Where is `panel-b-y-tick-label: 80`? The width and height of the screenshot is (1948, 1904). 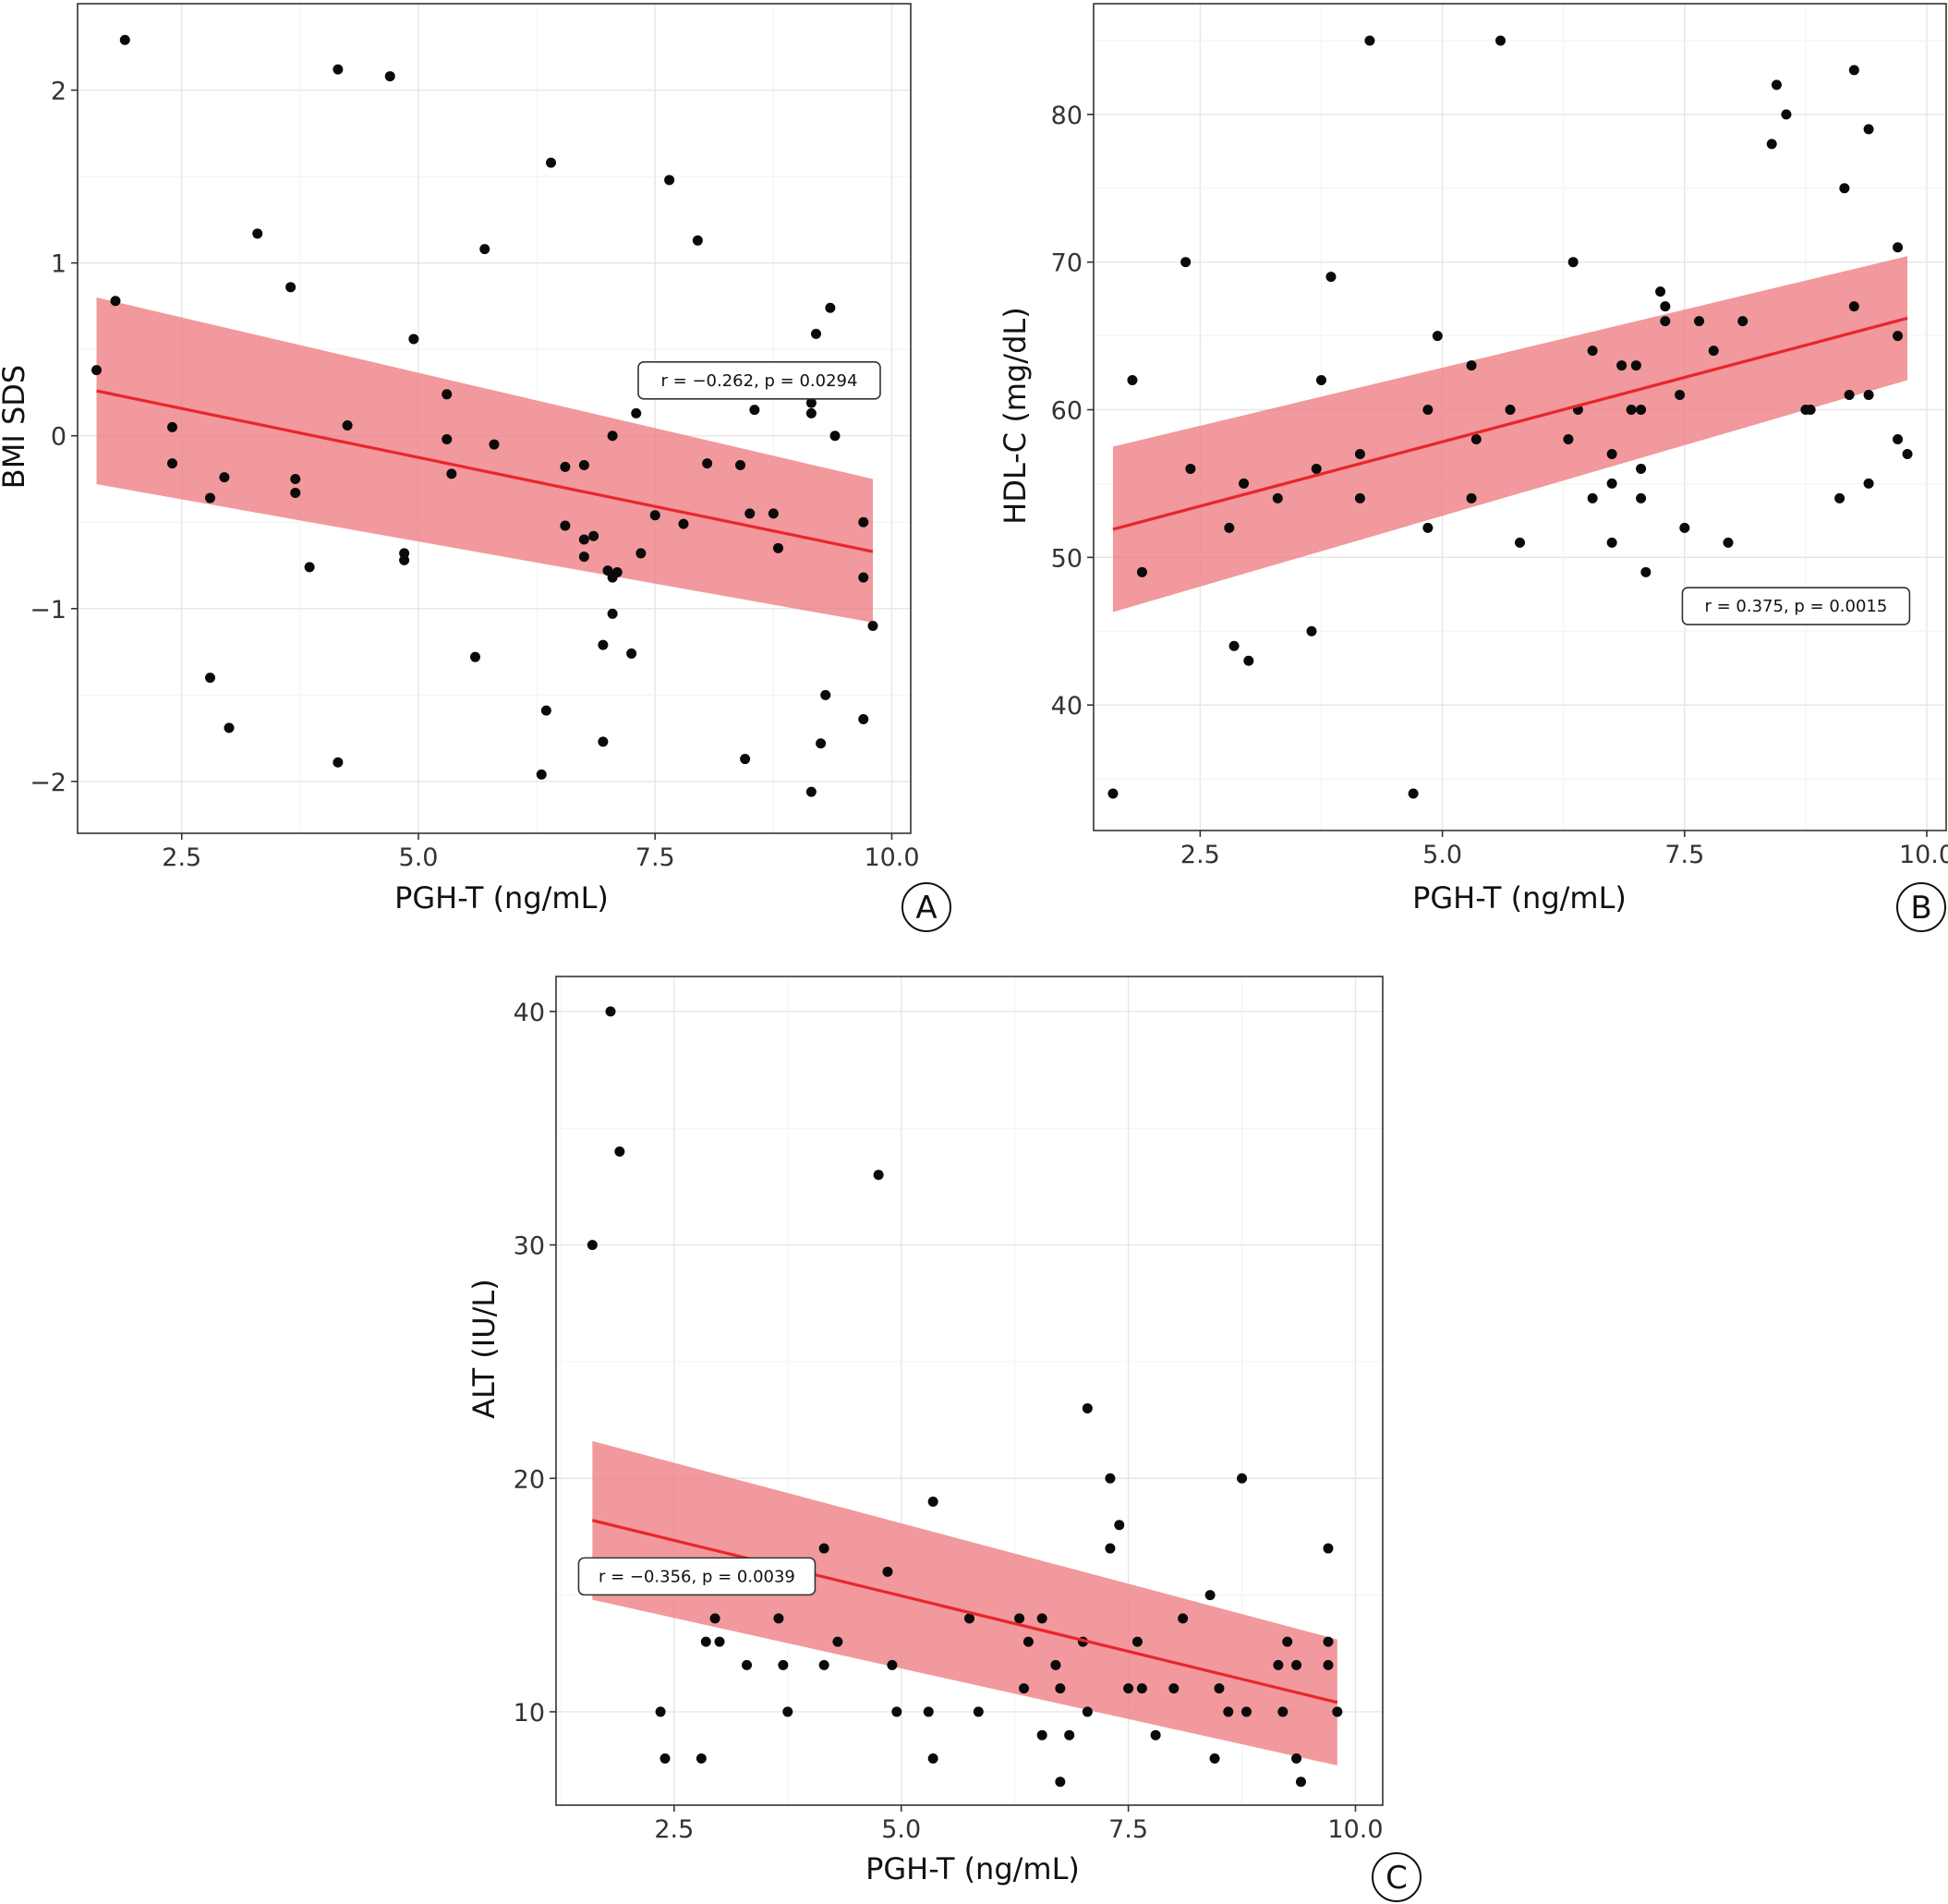 panel-b-y-tick-label: 80 is located at coordinates (1067, 116).